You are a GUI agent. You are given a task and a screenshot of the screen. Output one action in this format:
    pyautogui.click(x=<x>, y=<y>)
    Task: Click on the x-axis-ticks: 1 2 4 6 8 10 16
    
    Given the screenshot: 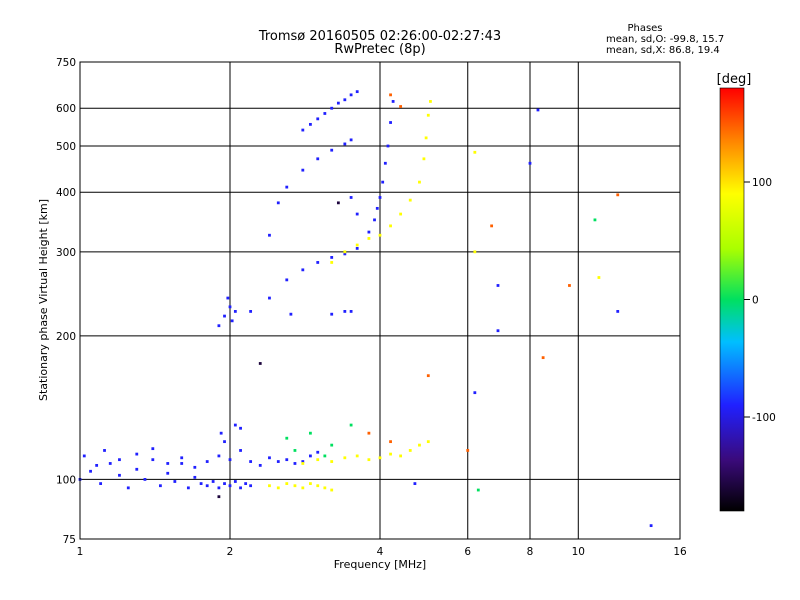 What is the action you would take?
    pyautogui.click(x=382, y=552)
    